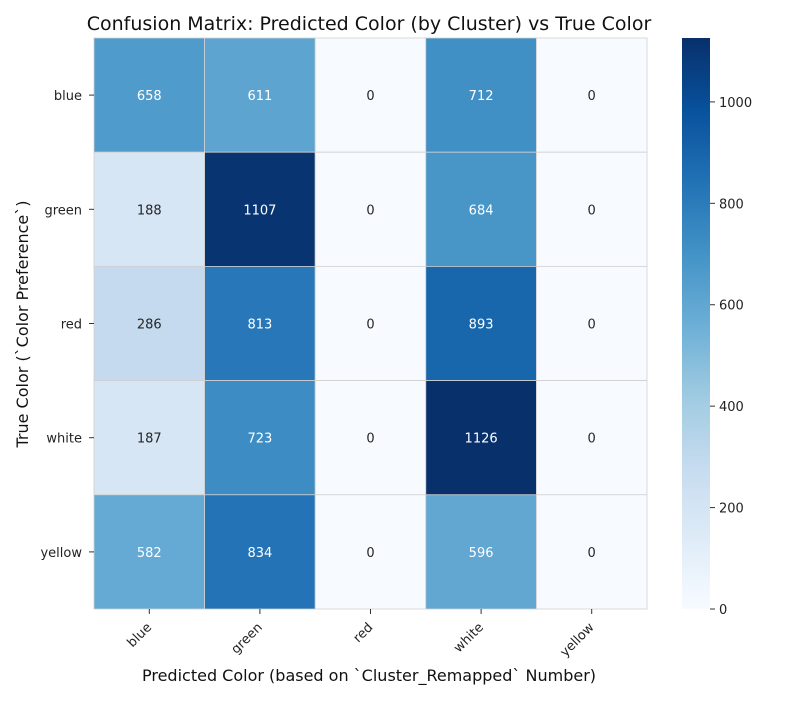  I want to click on y-tick-label: white, so click(64, 439).